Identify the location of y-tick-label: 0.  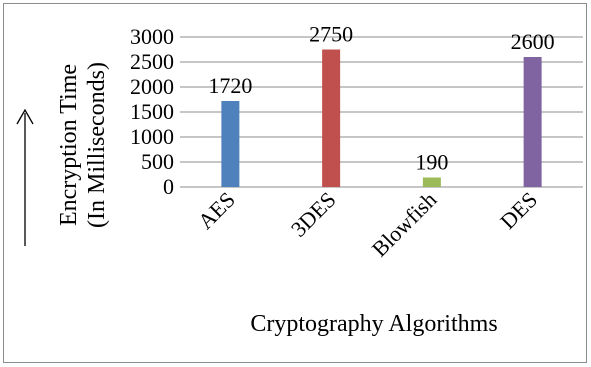
(168, 186).